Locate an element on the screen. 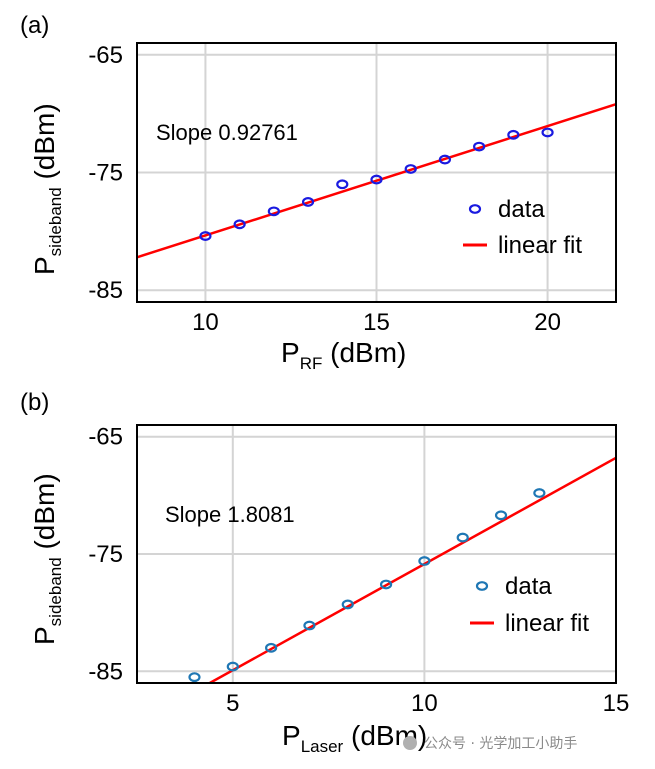  panel-b-x-tick-label: 5 is located at coordinates (232, 703).